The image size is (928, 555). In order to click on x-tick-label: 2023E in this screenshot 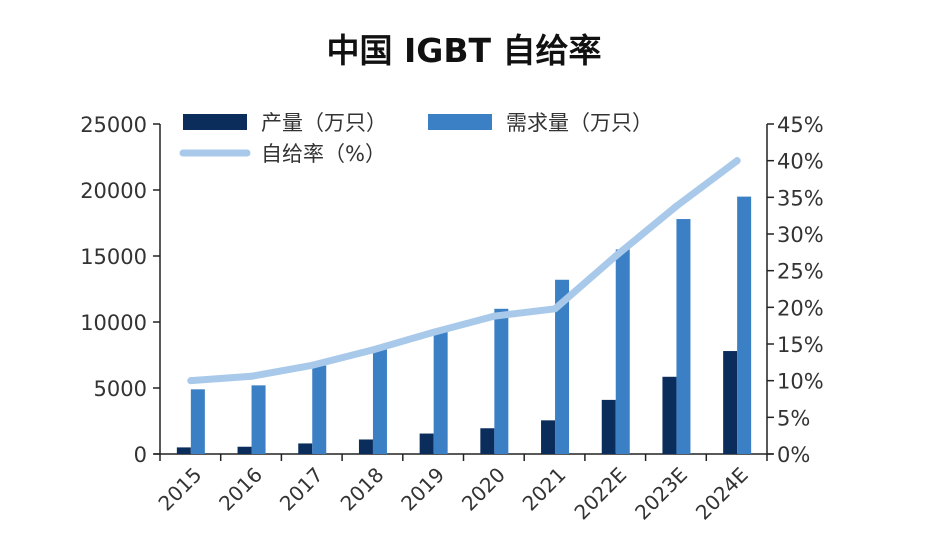, I will do `click(661, 494)`.